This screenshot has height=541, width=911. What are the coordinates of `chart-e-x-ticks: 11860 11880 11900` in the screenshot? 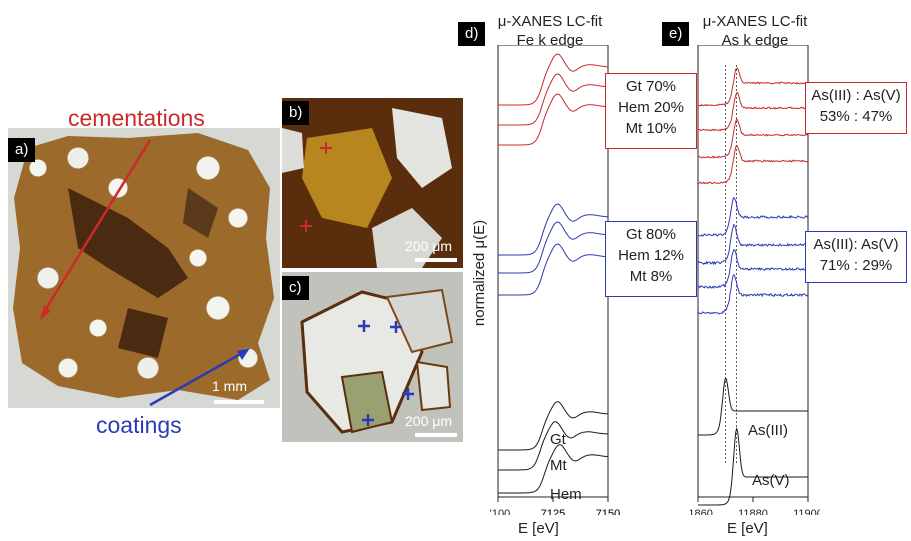 It's located at (755, 506).